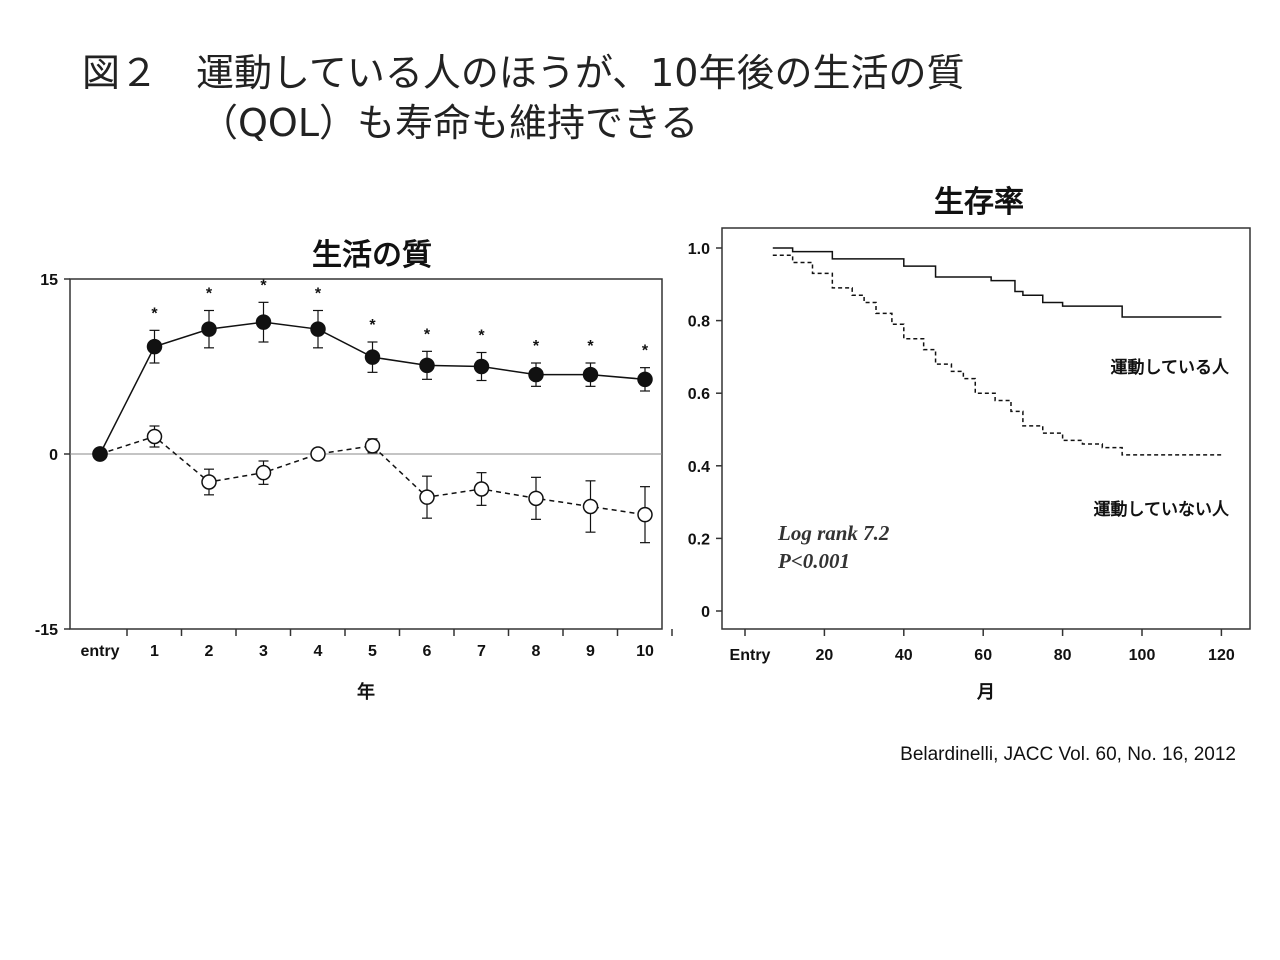 The height and width of the screenshot is (960, 1280). I want to click on legend-exercise-group: 運動している人, so click(1170, 367).